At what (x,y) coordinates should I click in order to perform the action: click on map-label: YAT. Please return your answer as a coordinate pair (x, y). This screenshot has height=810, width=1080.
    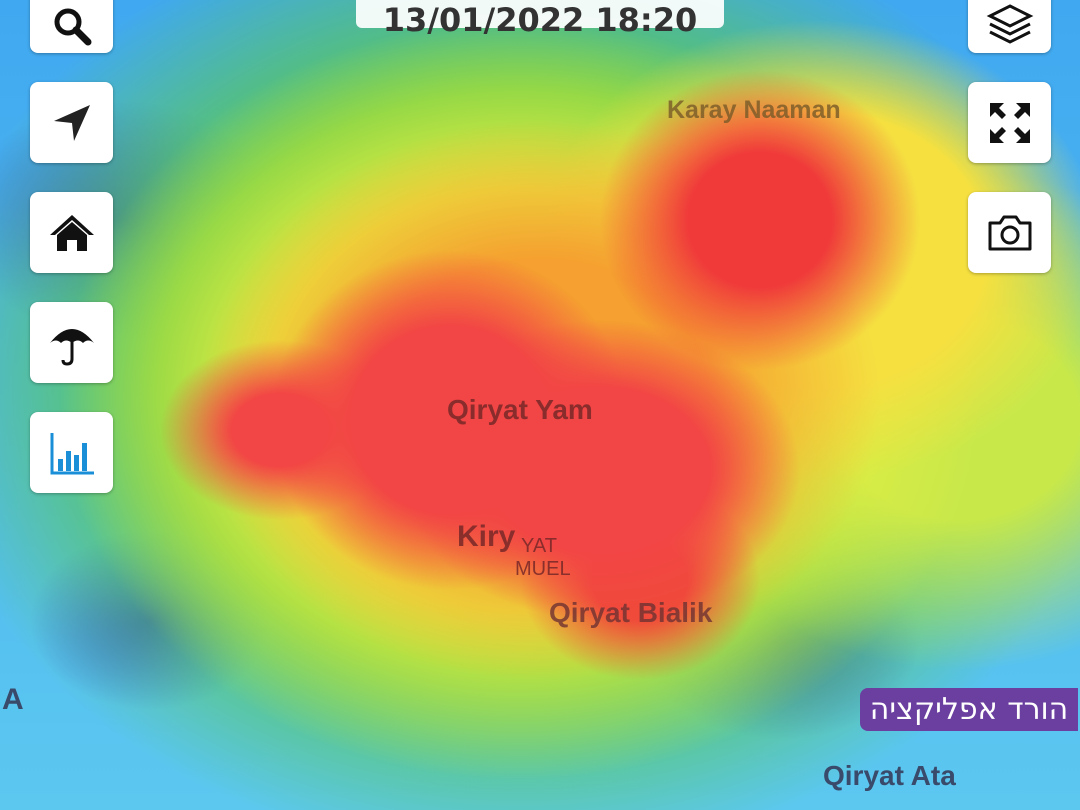
    Looking at the image, I should click on (539, 546).